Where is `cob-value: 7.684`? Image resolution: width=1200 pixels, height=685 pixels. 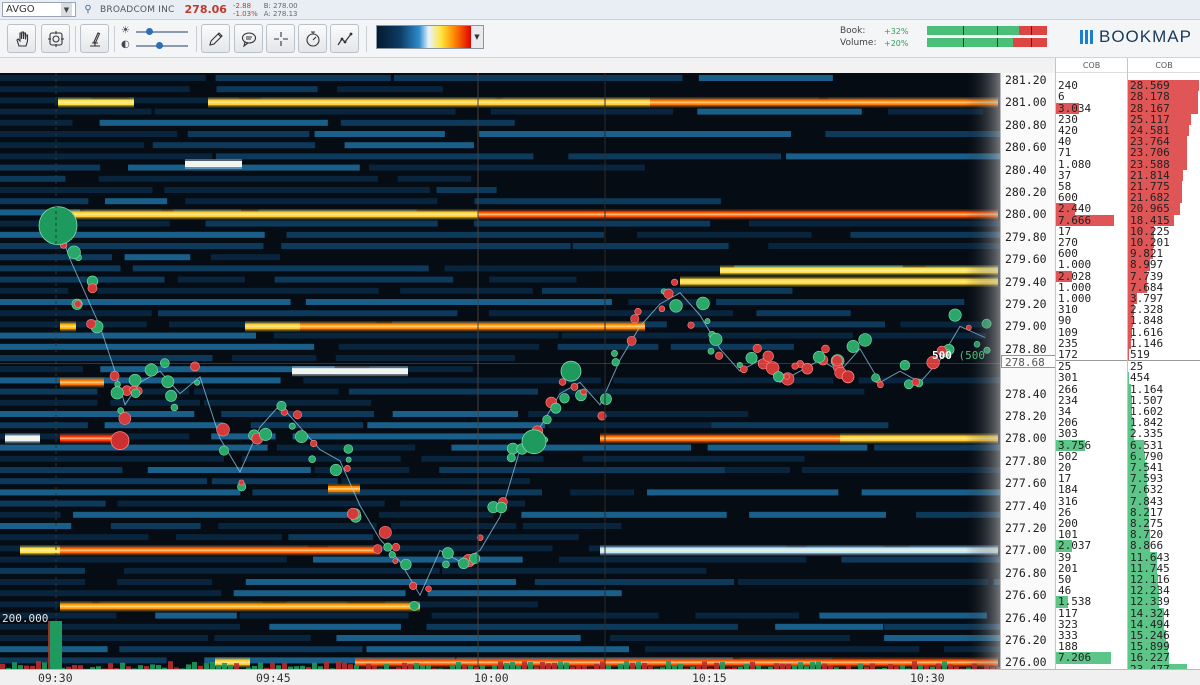 cob-value: 7.684 is located at coordinates (1147, 287).